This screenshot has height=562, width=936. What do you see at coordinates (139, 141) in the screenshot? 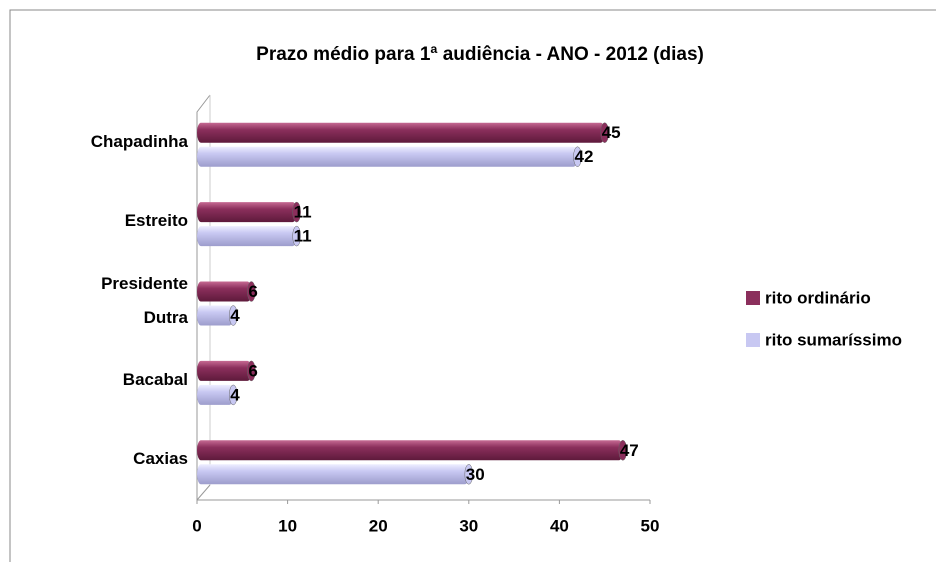
I see `y-tick-label: Chapadinha` at bounding box center [139, 141].